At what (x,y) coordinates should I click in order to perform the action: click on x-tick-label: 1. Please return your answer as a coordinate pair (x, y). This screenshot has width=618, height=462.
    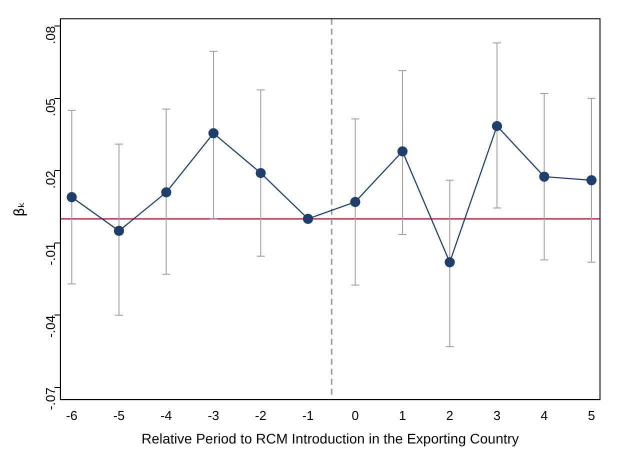
    Looking at the image, I should click on (402, 415).